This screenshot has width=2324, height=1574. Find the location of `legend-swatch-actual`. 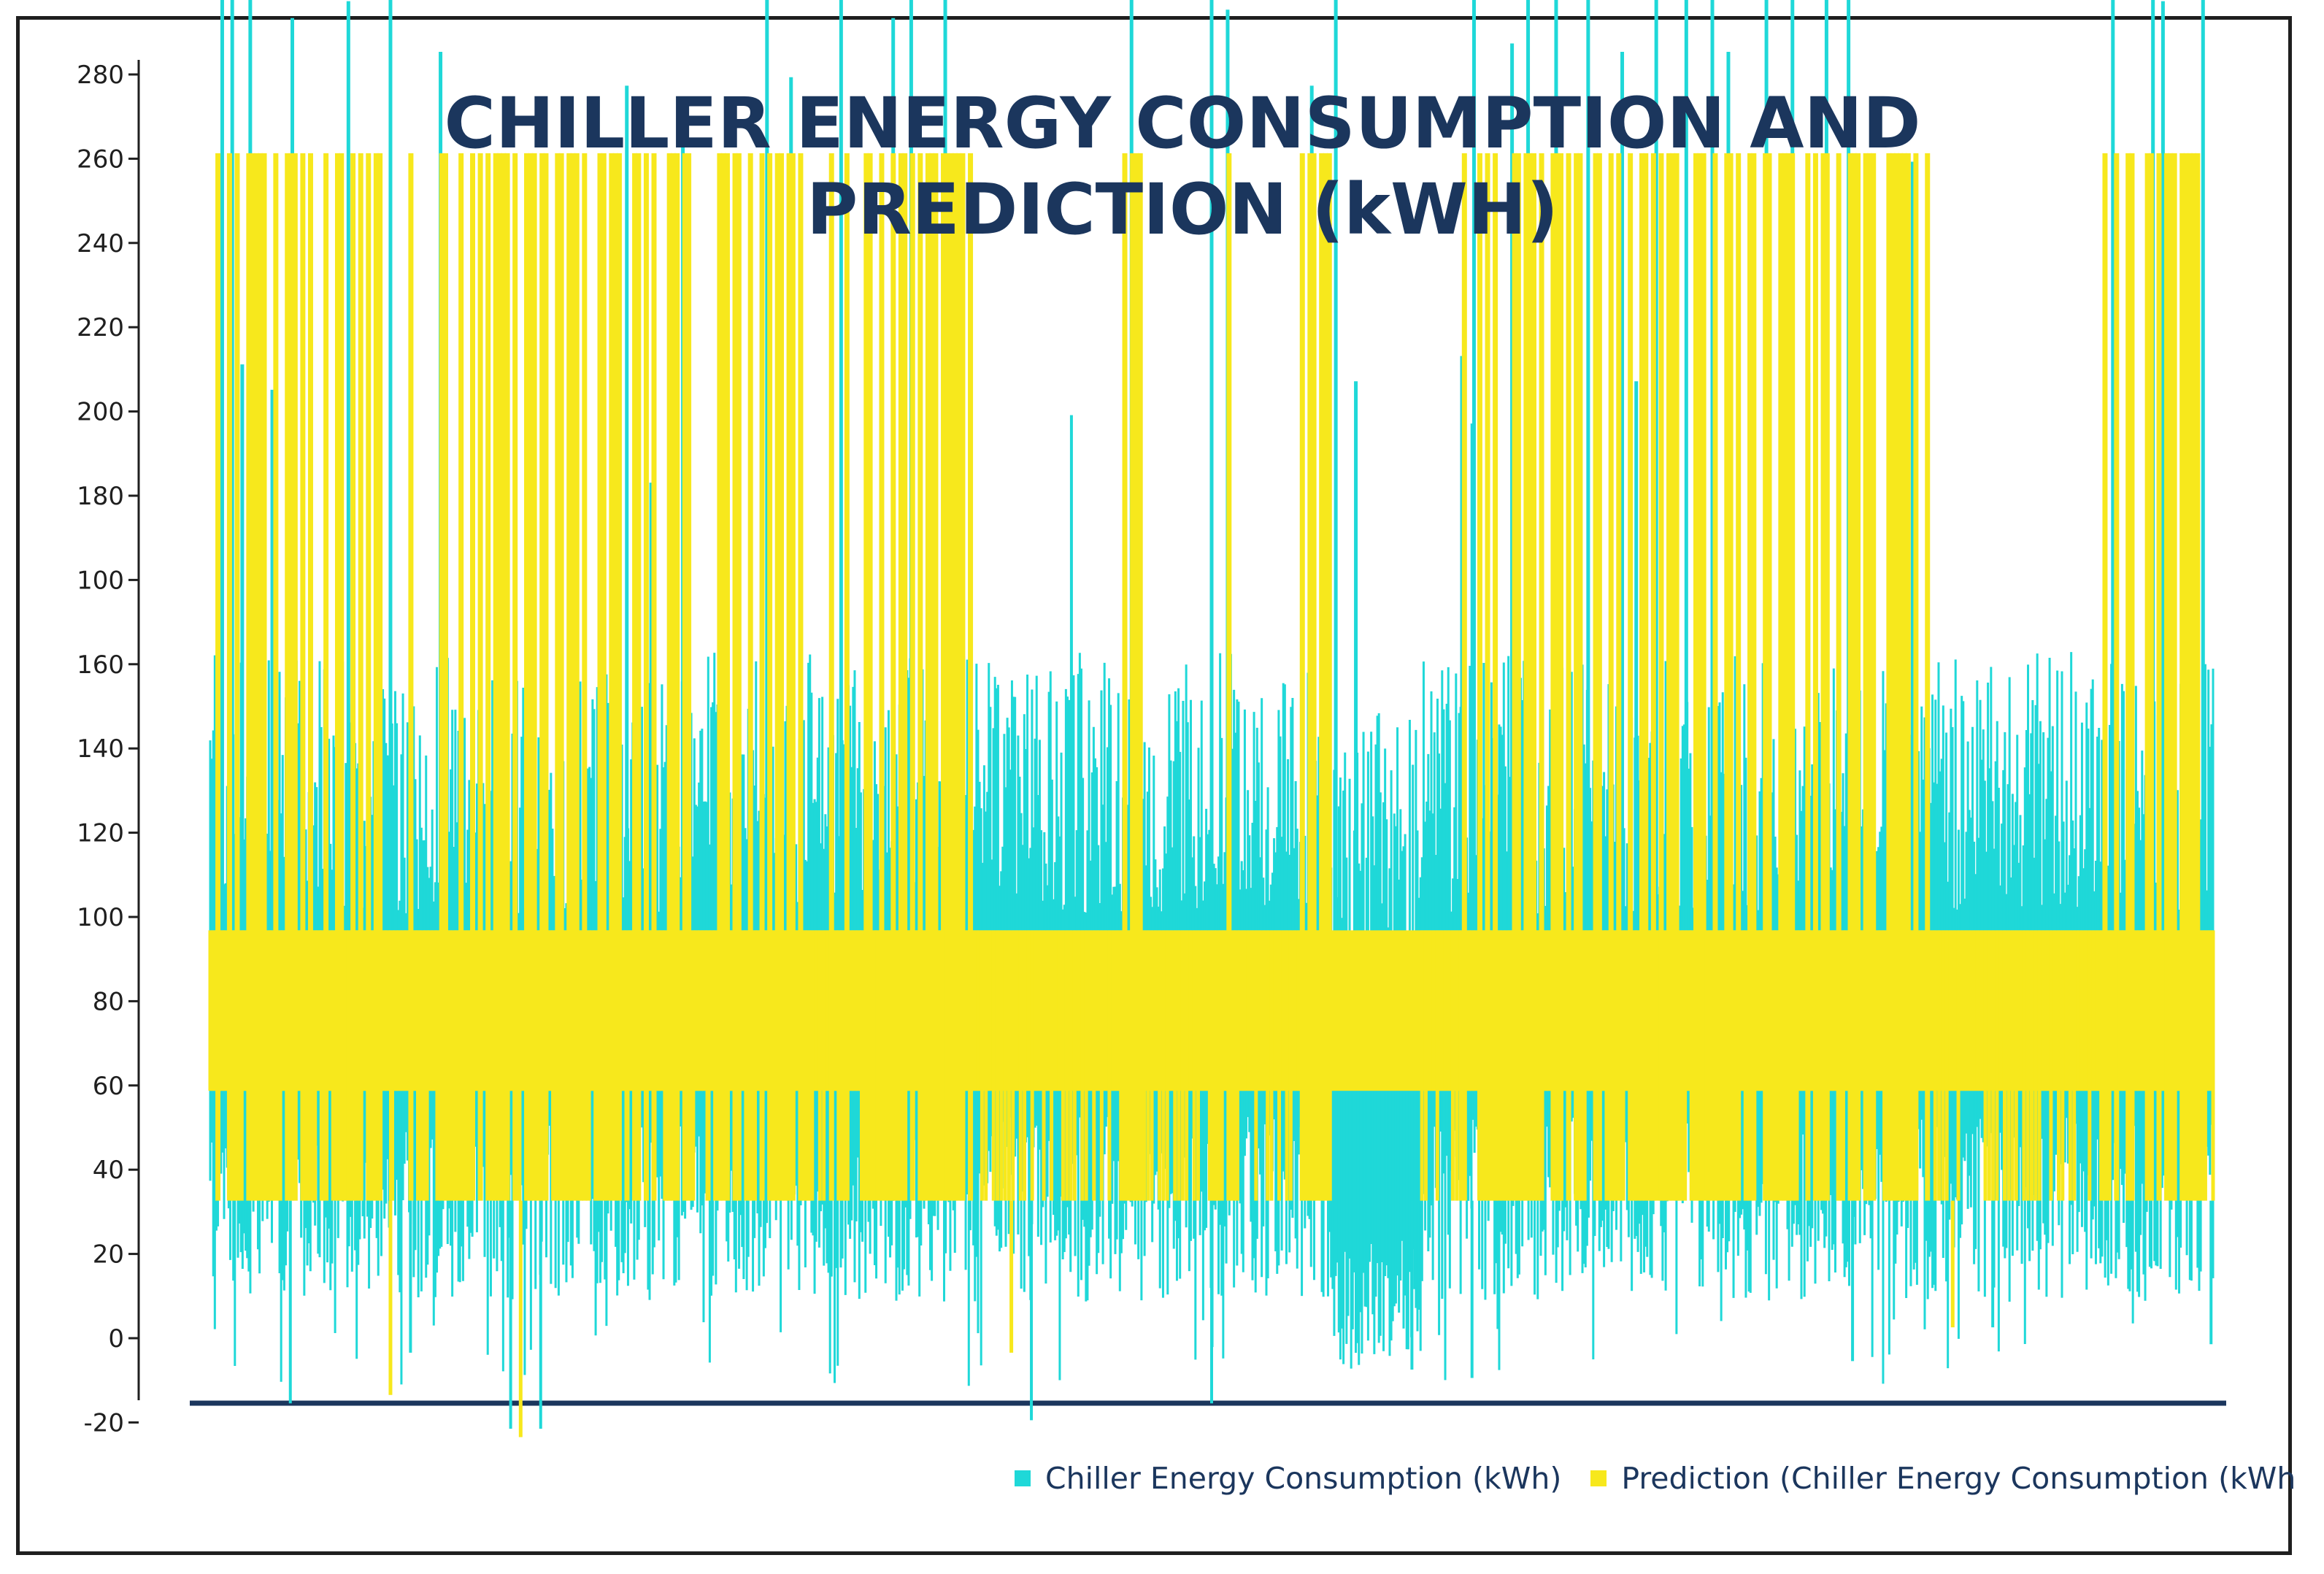

legend-swatch-actual is located at coordinates (1023, 1478).